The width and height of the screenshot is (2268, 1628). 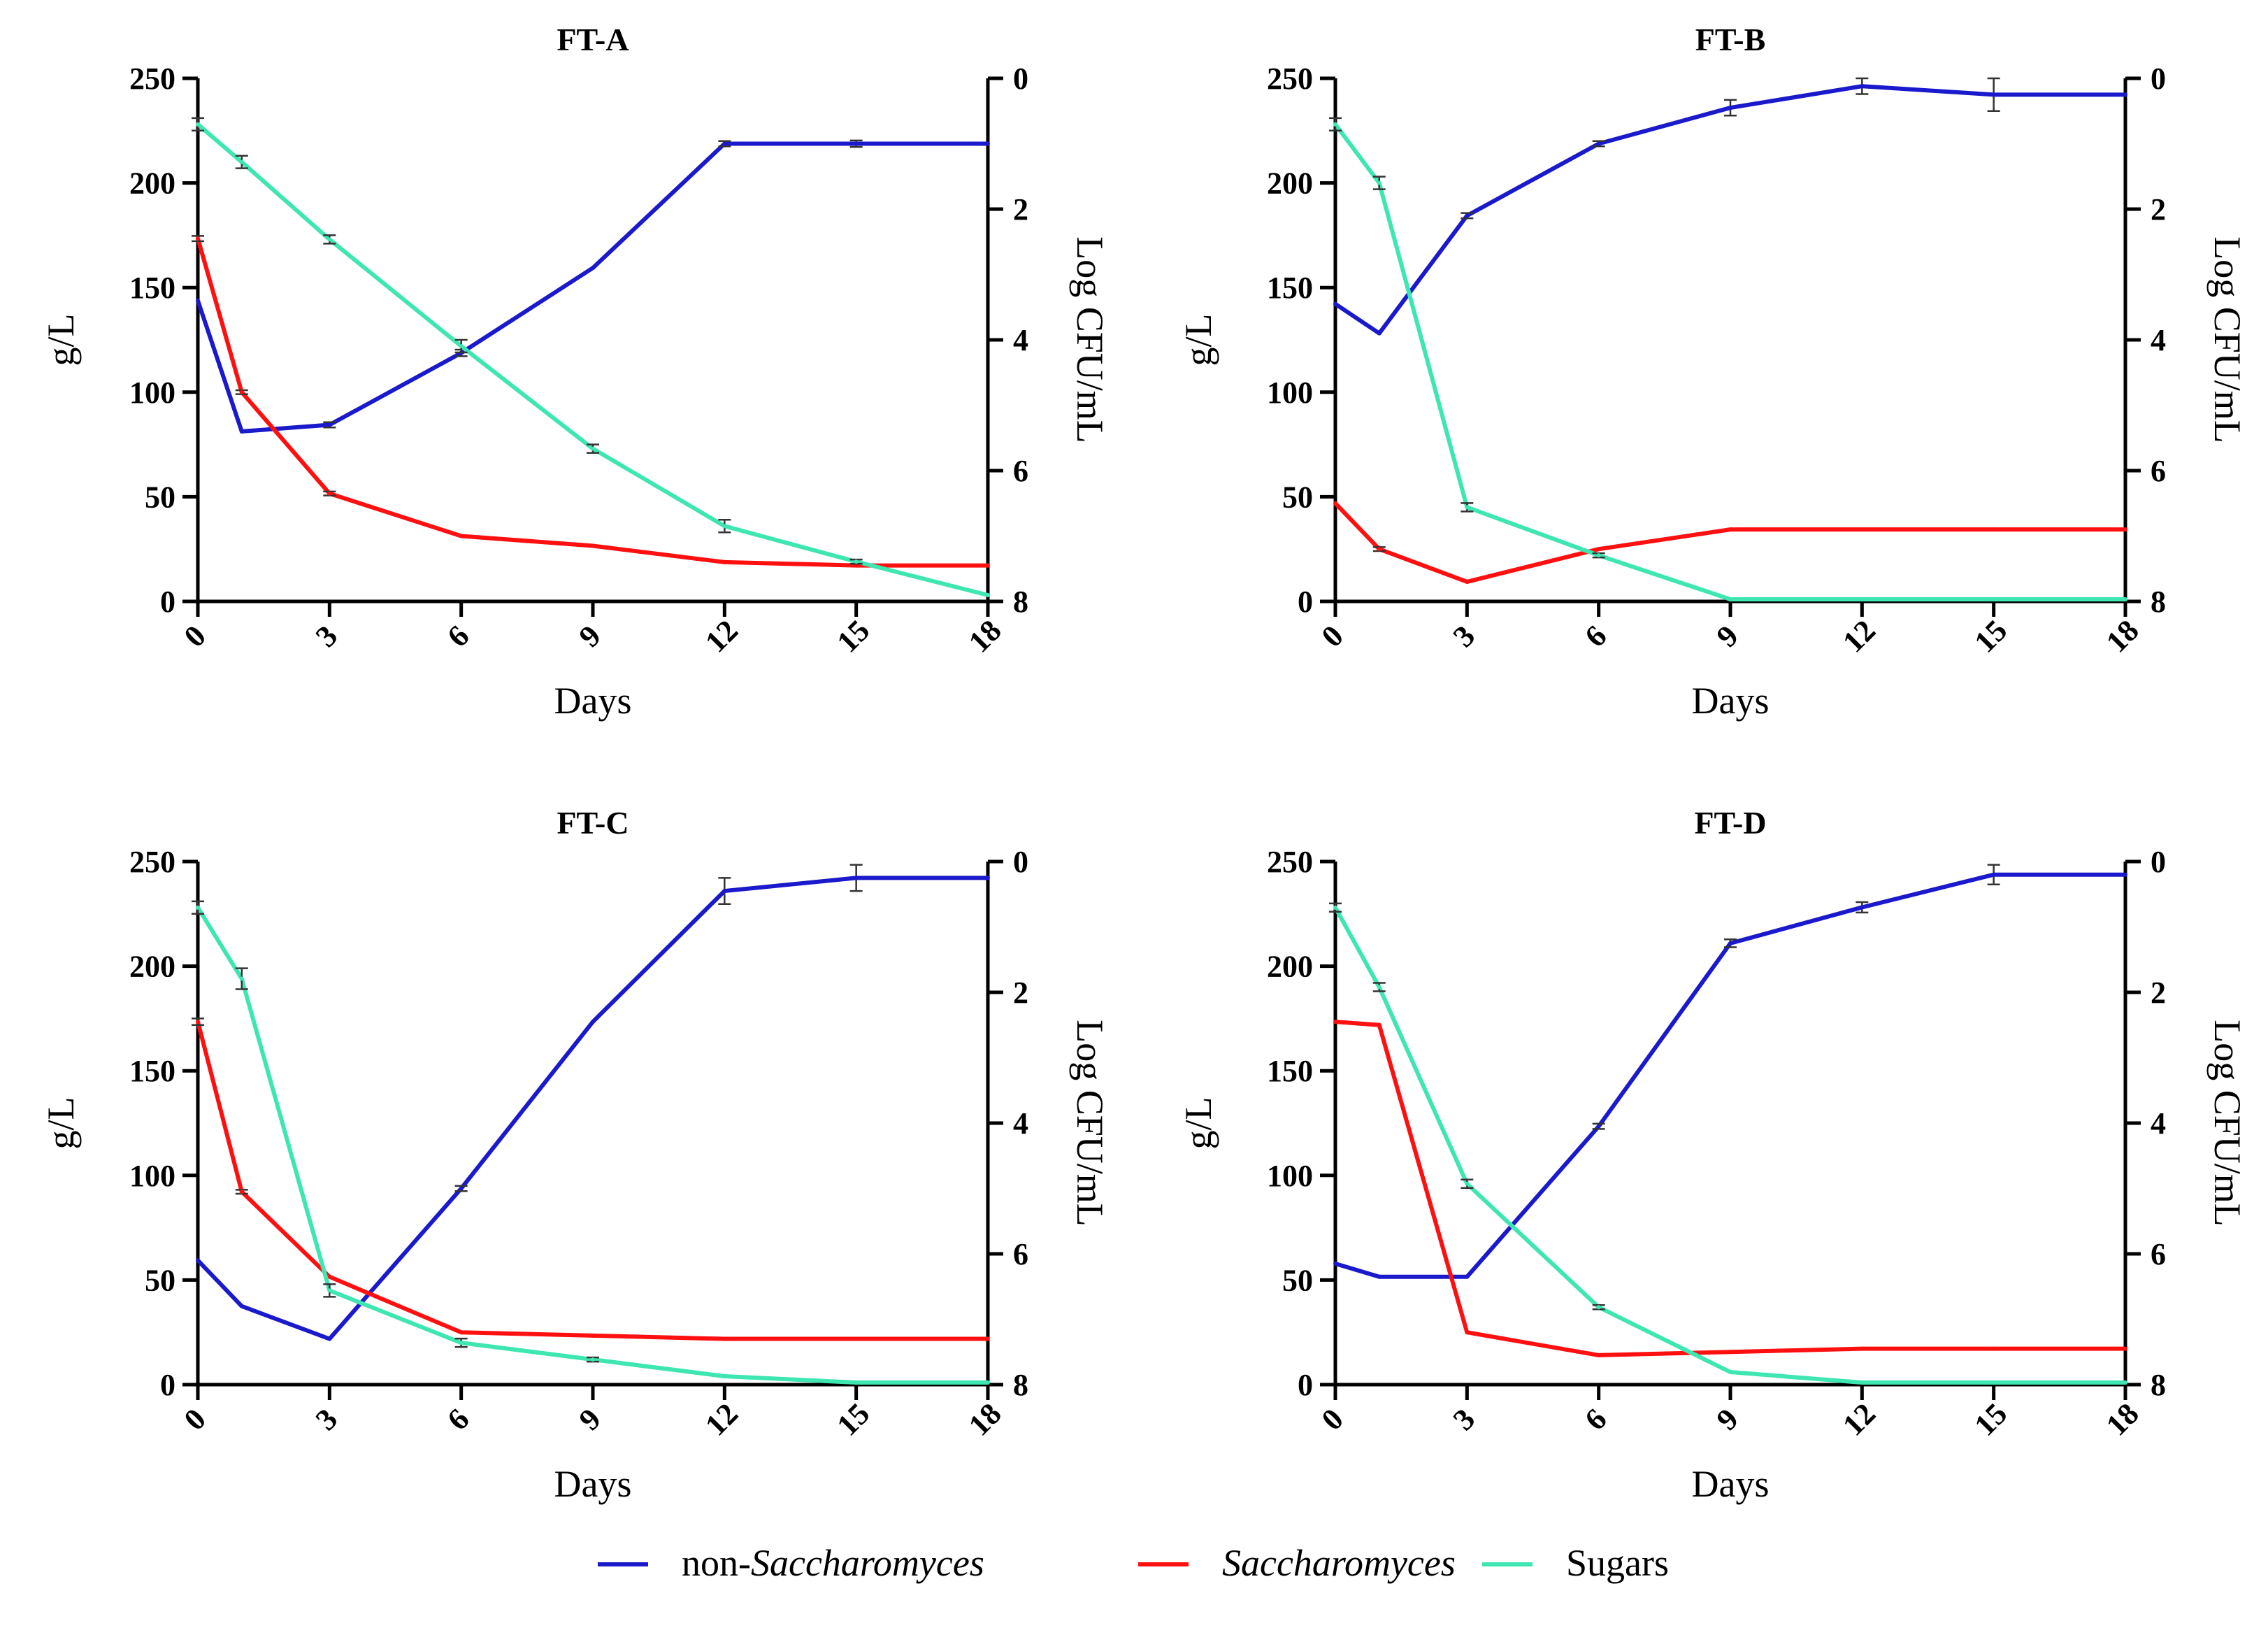 What do you see at coordinates (1198, 340) in the screenshot?
I see `y-axis-label: g/L` at bounding box center [1198, 340].